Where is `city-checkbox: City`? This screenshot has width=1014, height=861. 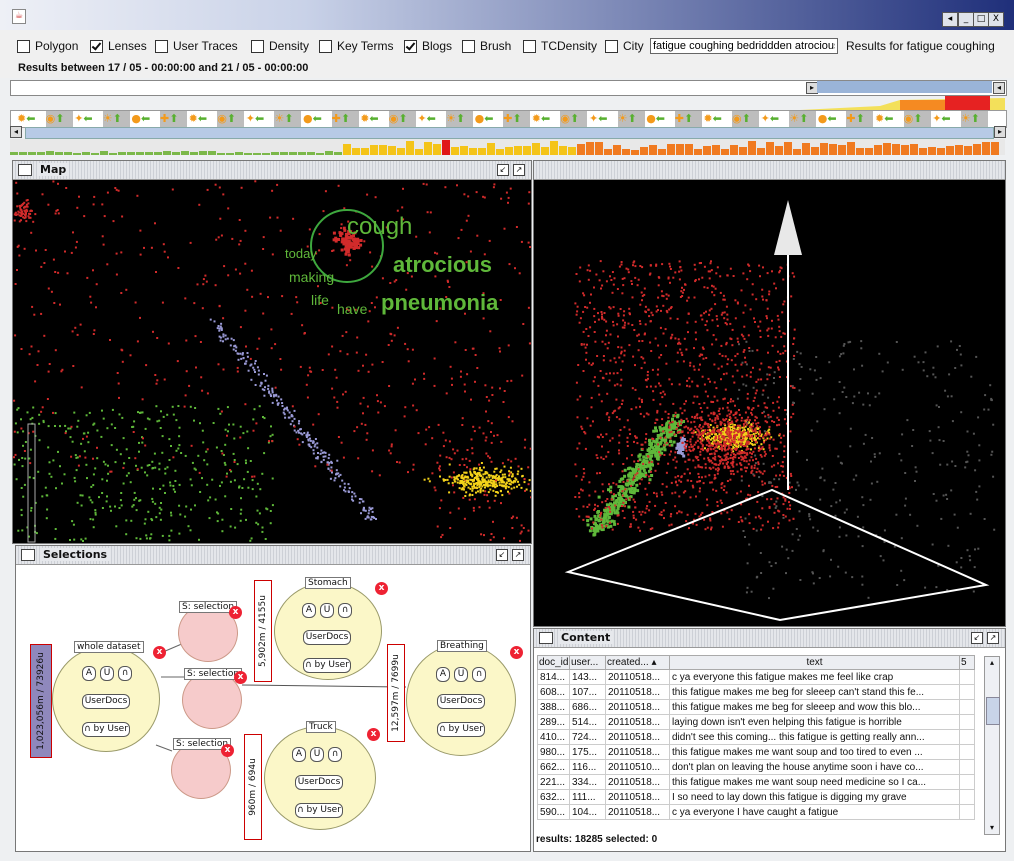 city-checkbox: City is located at coordinates (624, 46).